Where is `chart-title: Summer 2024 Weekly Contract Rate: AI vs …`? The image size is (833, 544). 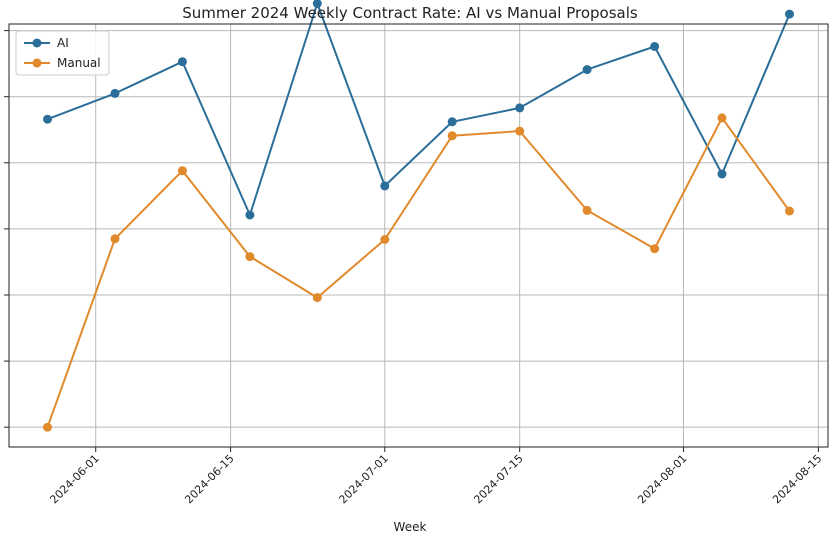 chart-title: Summer 2024 Weekly Contract Rate: AI vs … is located at coordinates (410, 13).